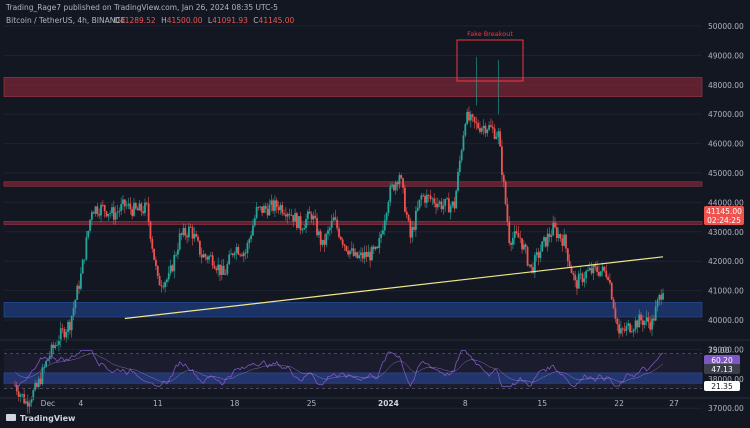 The image size is (750, 428). Describe the element at coordinates (490, 60) in the screenshot. I see `fake-breakout-box` at that location.